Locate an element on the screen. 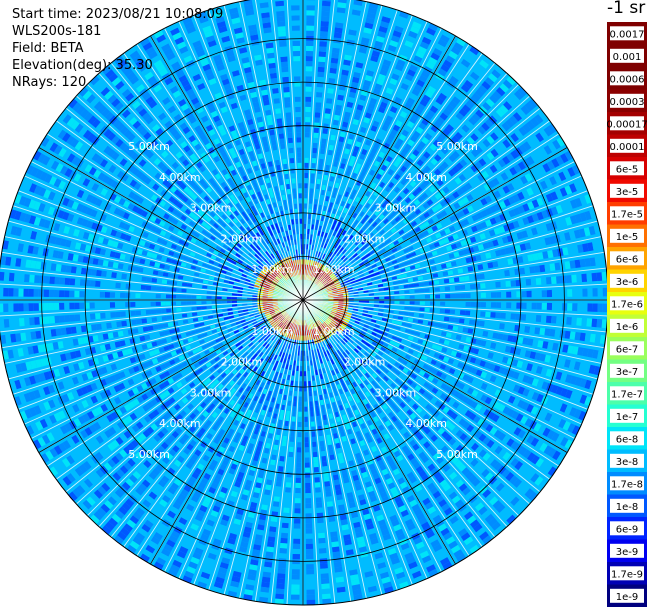 The width and height of the screenshot is (647, 607). colorbar-segment: 1e-7 is located at coordinates (627, 416).